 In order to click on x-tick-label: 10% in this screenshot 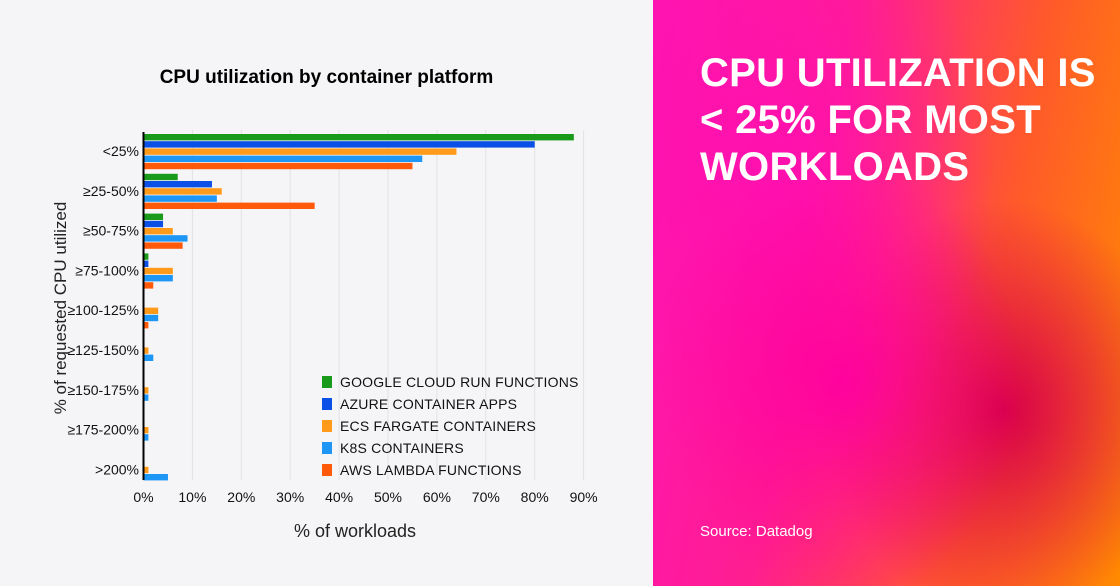, I will do `click(192, 497)`.